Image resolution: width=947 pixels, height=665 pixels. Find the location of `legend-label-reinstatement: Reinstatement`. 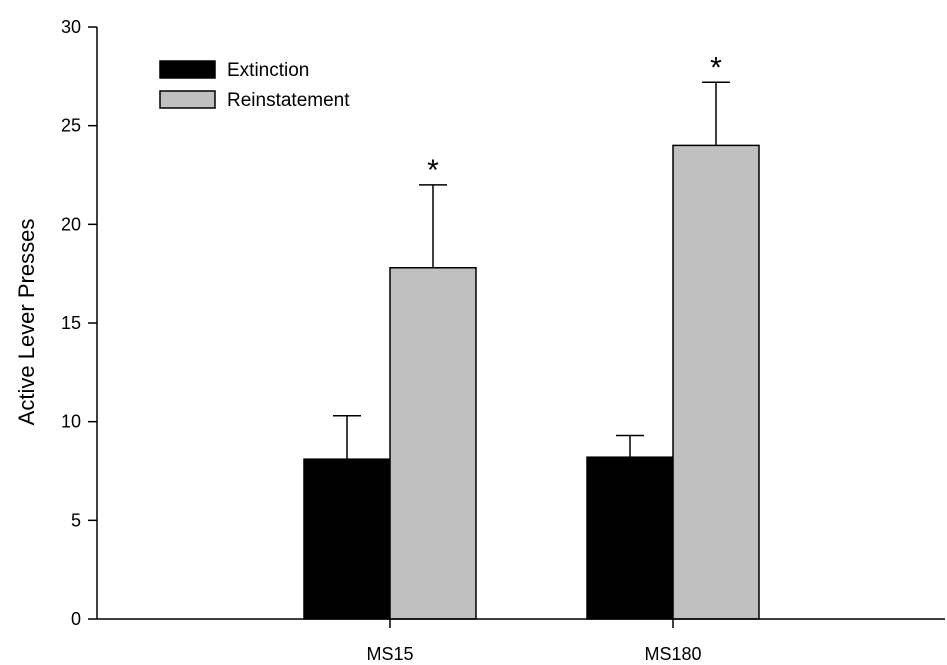

legend-label-reinstatement: Reinstatement is located at coordinates (288, 100).